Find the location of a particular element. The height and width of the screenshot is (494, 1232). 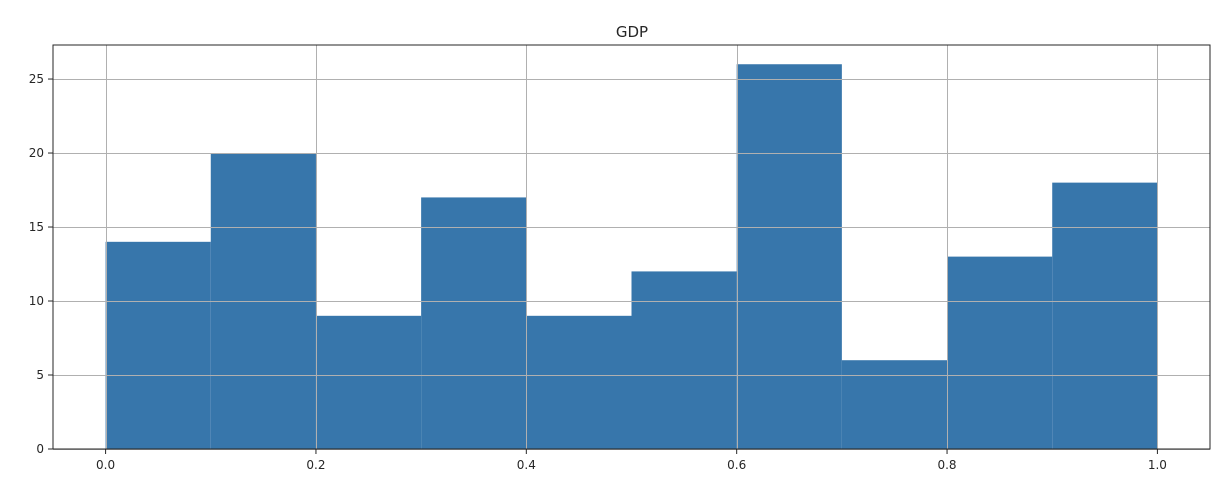

y-tick-label-1: 5 is located at coordinates (40, 375).